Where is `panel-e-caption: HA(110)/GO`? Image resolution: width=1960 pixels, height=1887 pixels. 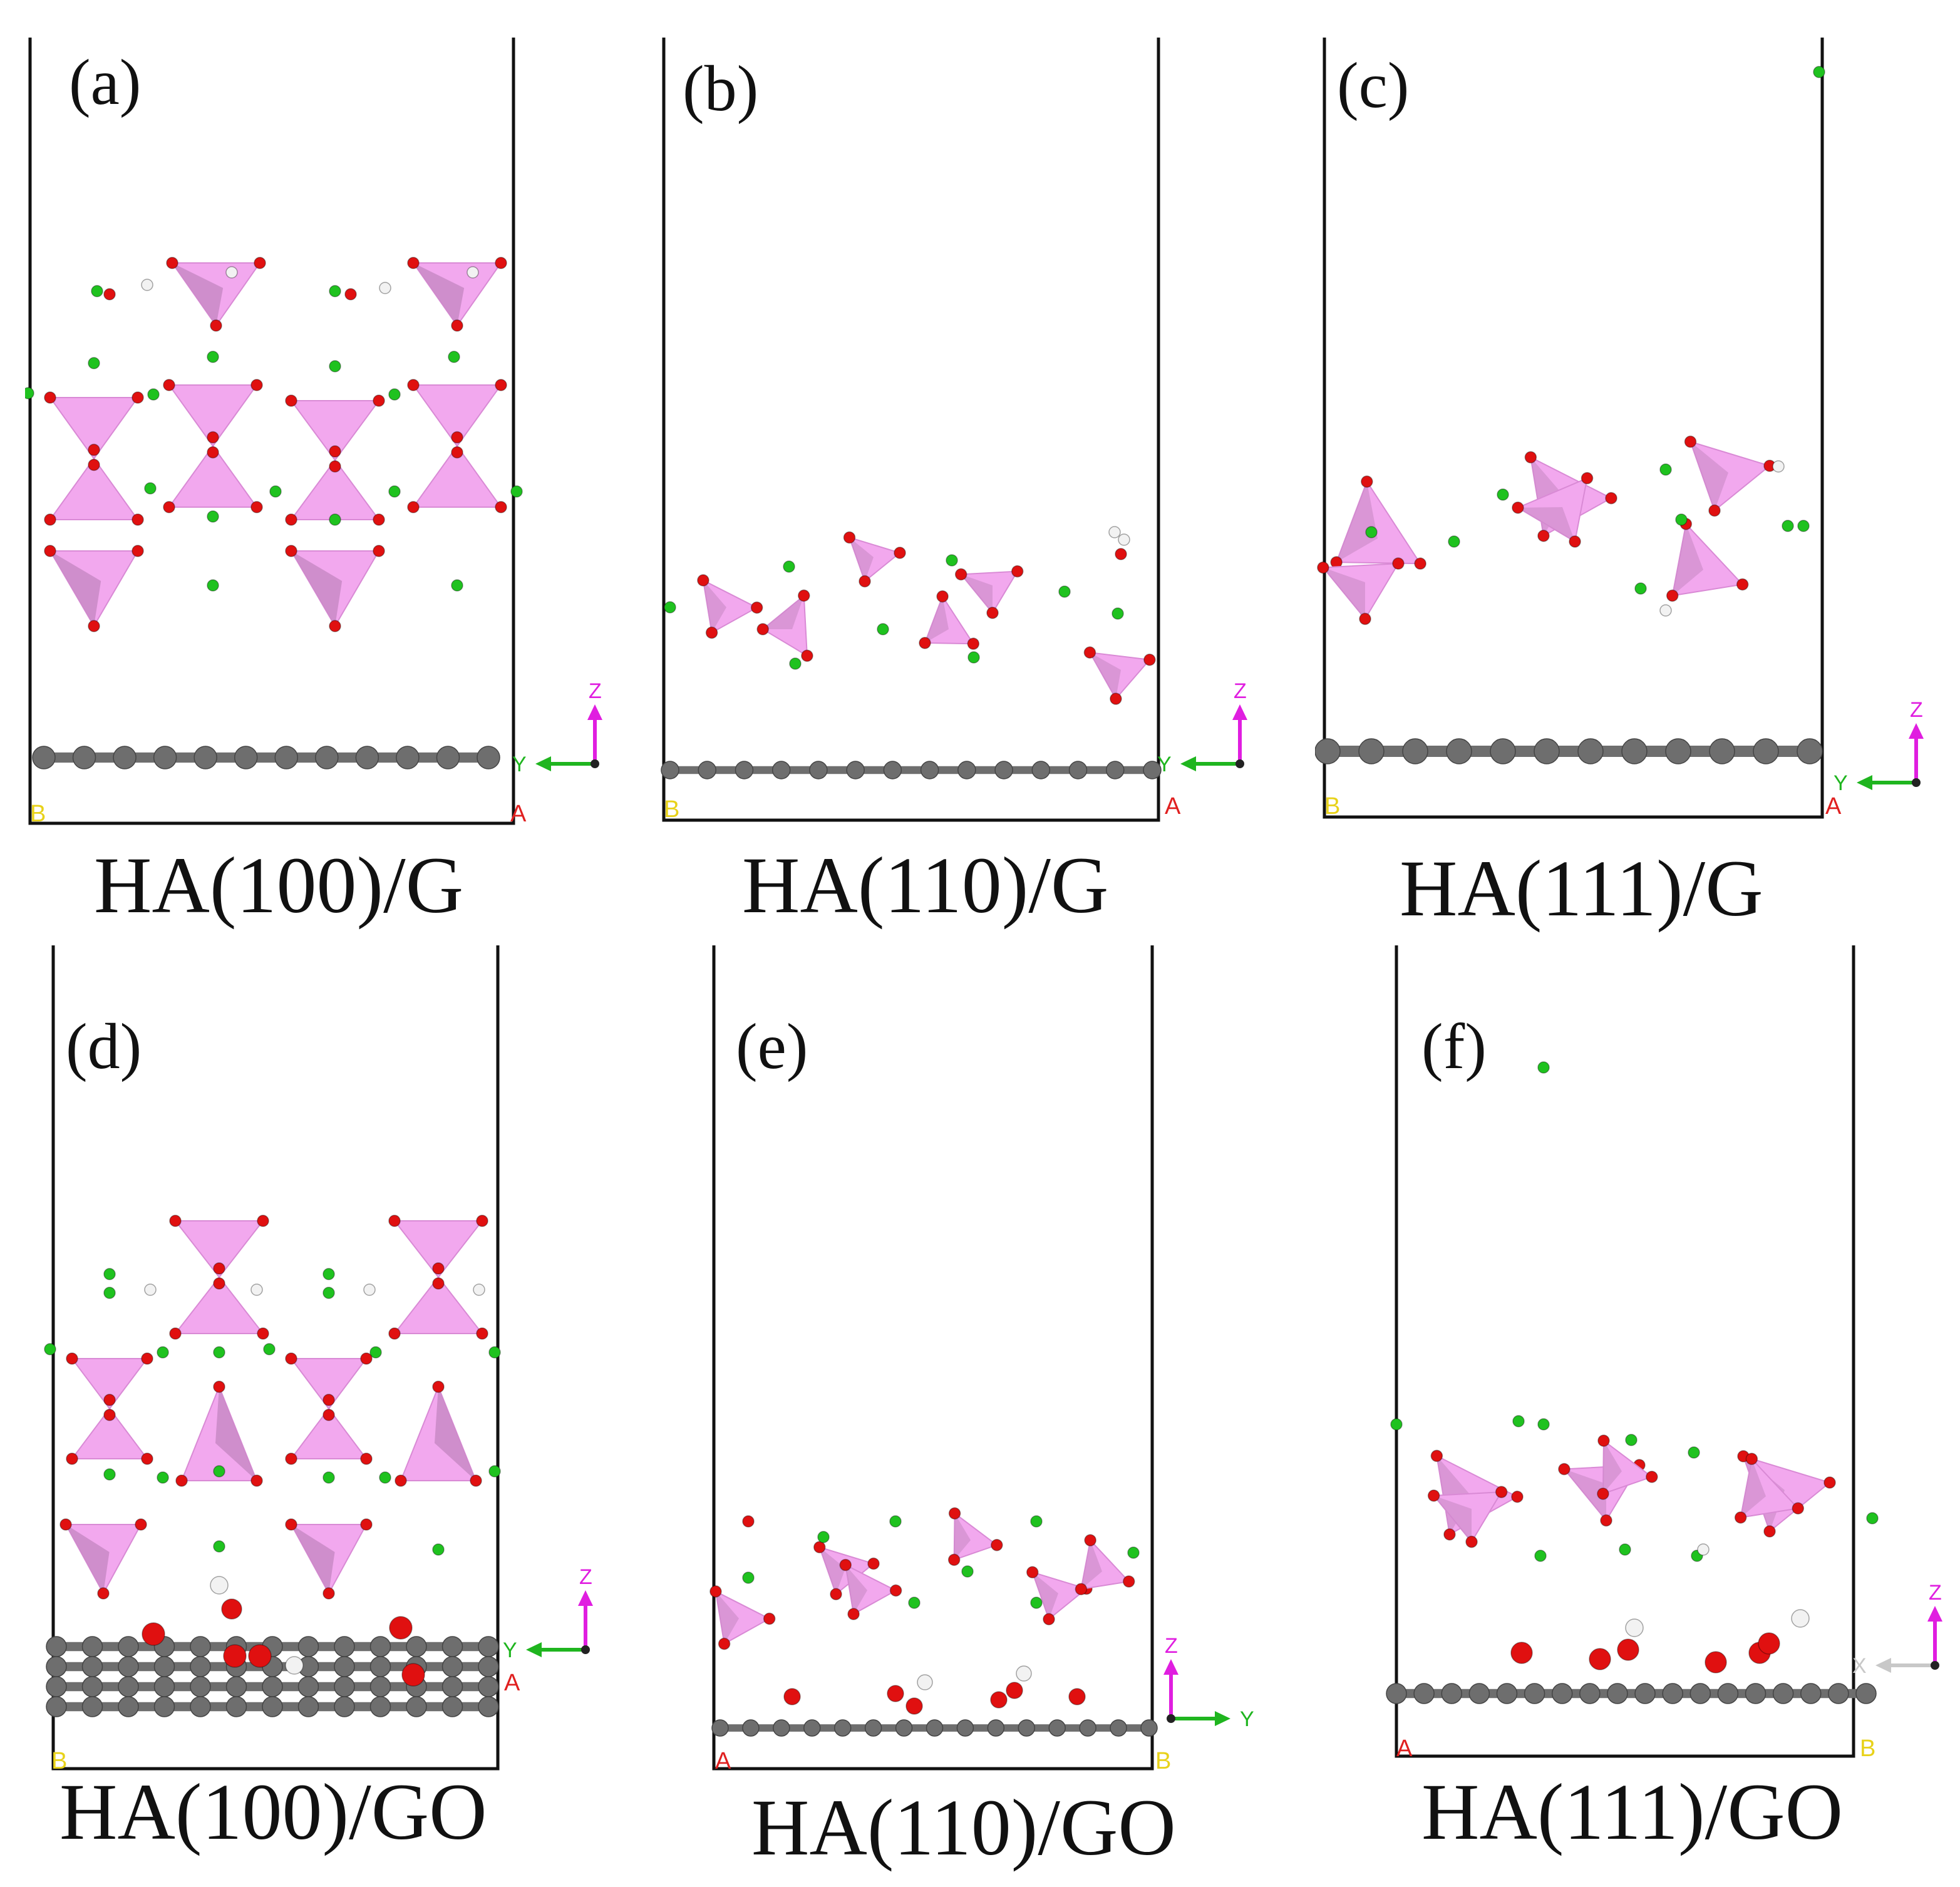
panel-e-caption: HA(110)/GO is located at coordinates (964, 1827).